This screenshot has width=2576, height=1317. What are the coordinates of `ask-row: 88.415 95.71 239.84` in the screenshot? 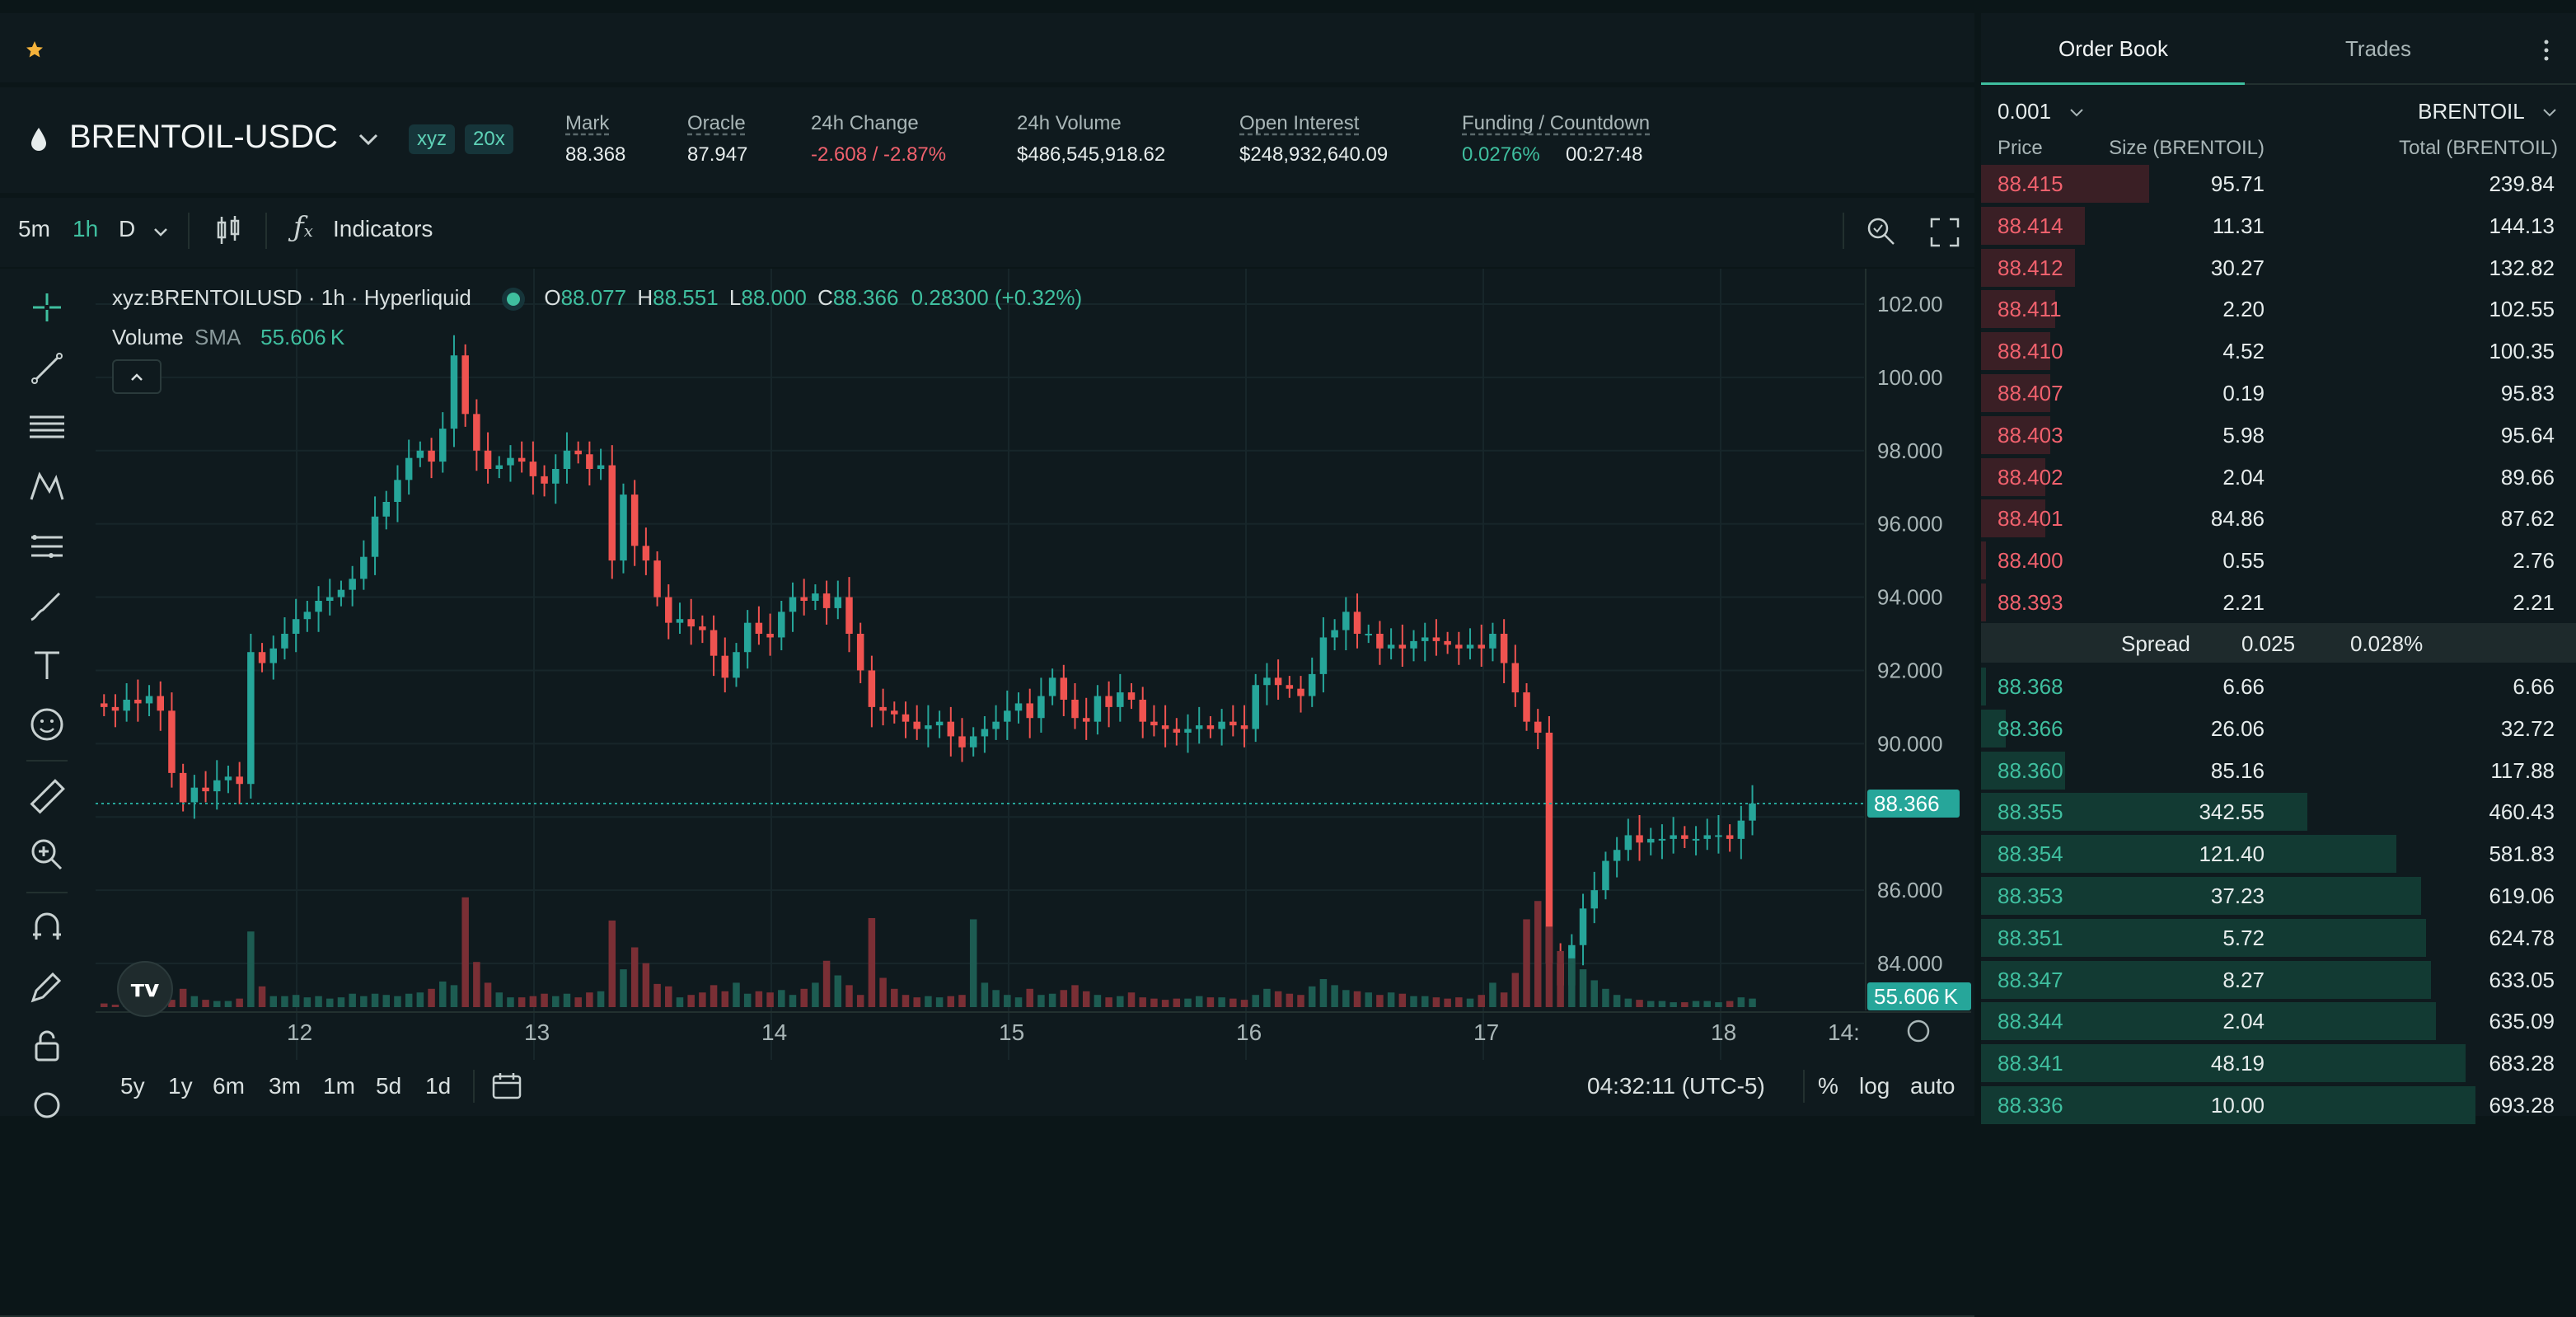 It's located at (2278, 183).